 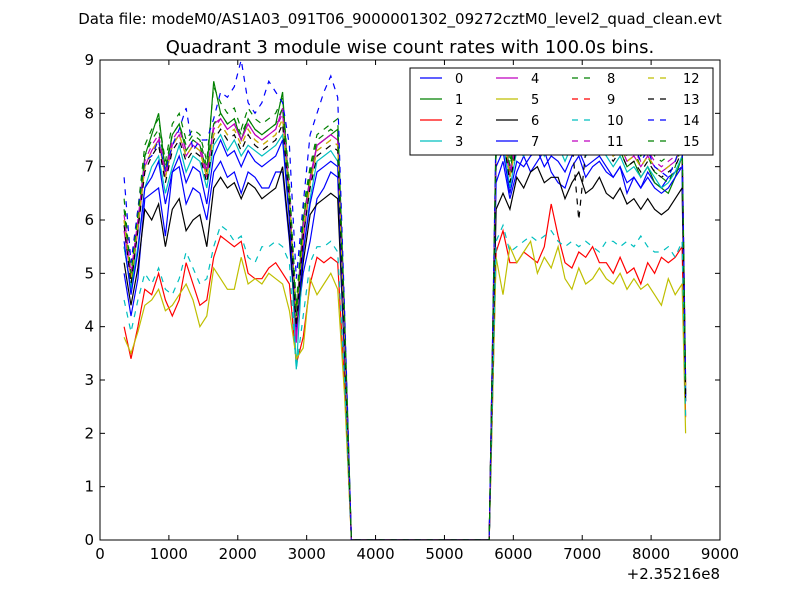 I want to click on x-tick-label: 6000, so click(x=513, y=554).